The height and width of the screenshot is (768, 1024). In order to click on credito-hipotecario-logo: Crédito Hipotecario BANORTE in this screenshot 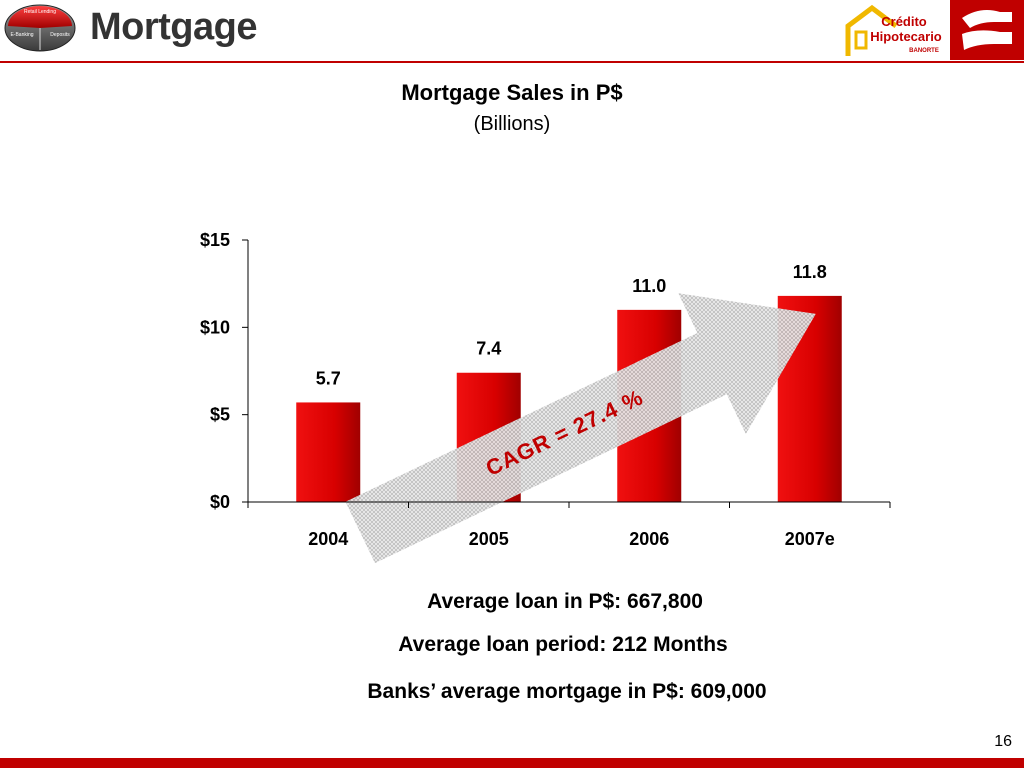, I will do `click(893, 30)`.